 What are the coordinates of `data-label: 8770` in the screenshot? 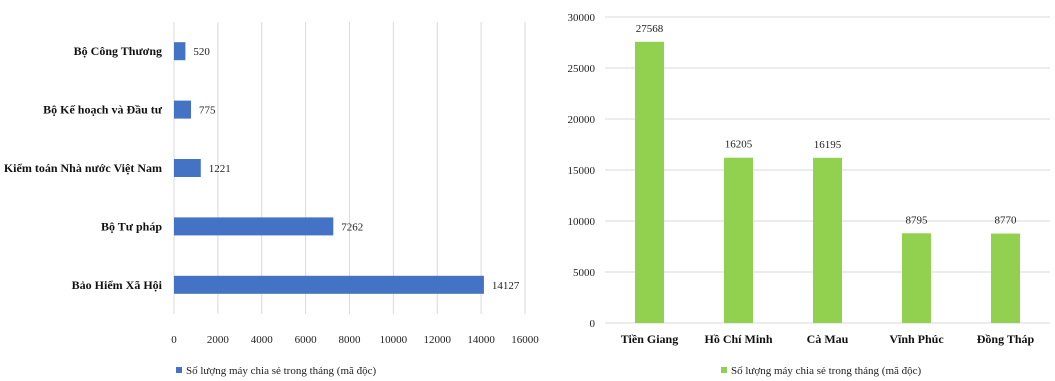 It's located at (1006, 221).